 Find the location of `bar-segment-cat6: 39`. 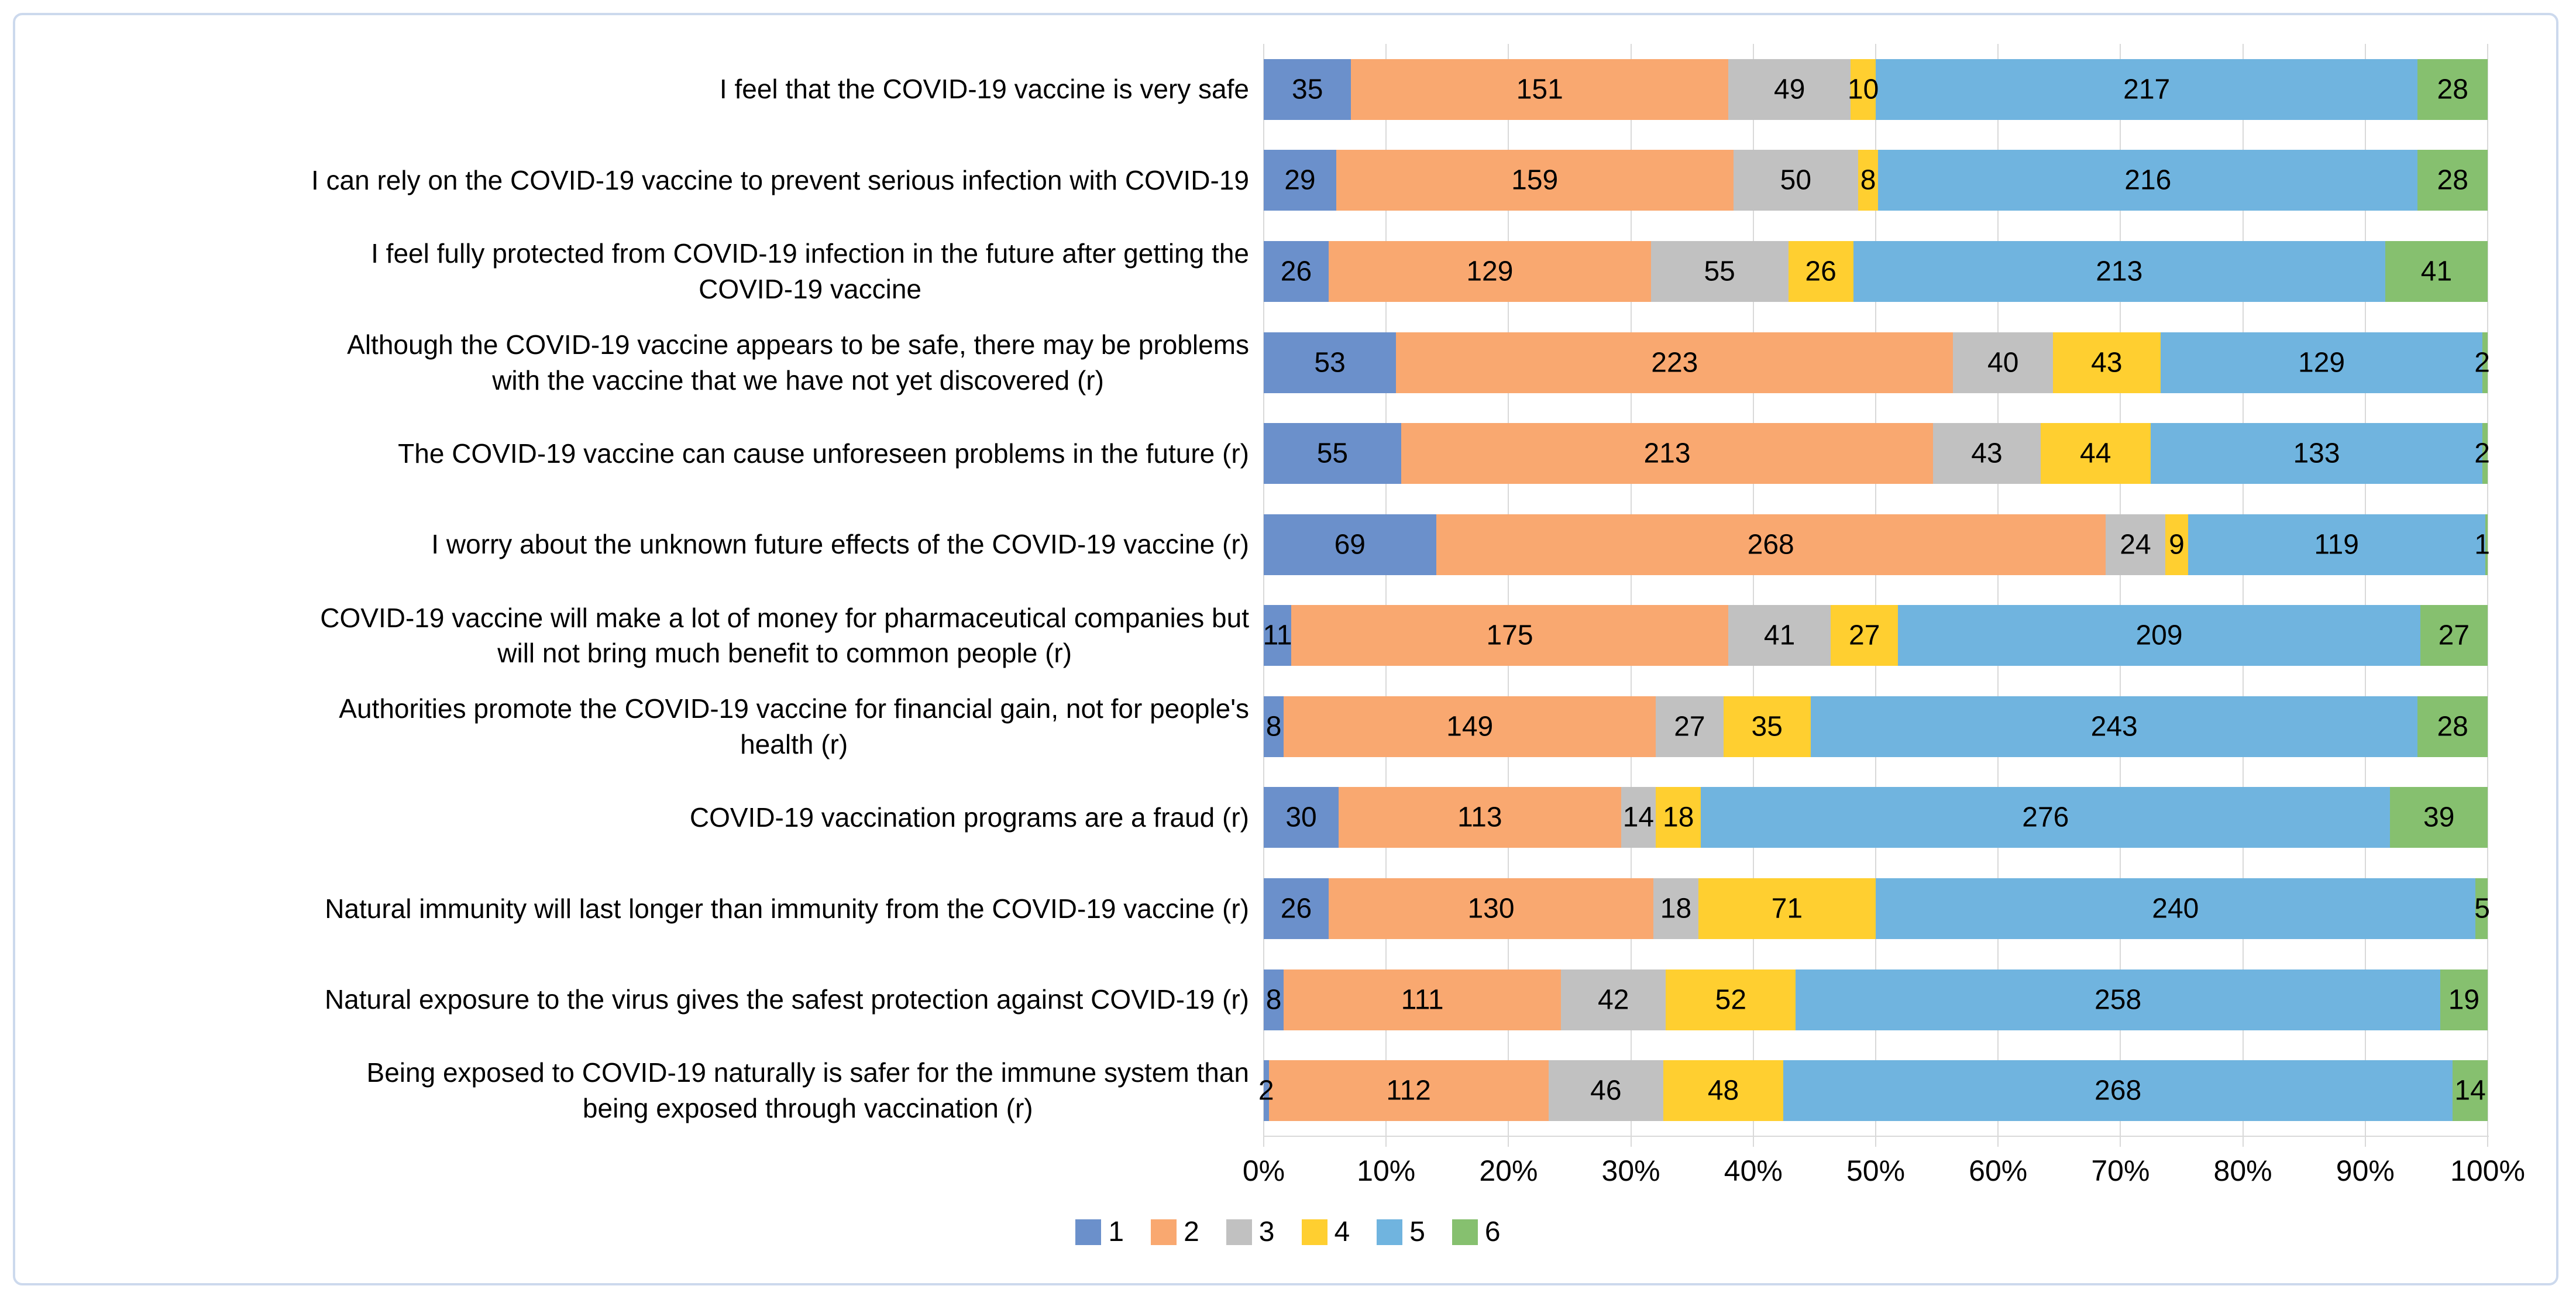

bar-segment-cat6: 39 is located at coordinates (2439, 817).